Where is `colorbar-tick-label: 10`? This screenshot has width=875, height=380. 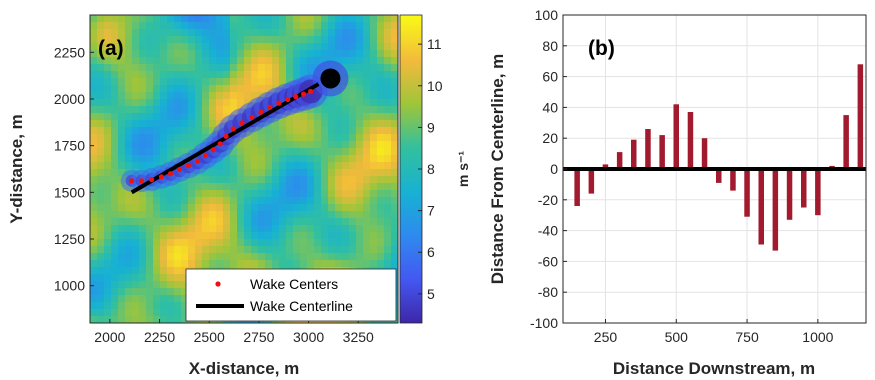 colorbar-tick-label: 10 is located at coordinates (435, 86).